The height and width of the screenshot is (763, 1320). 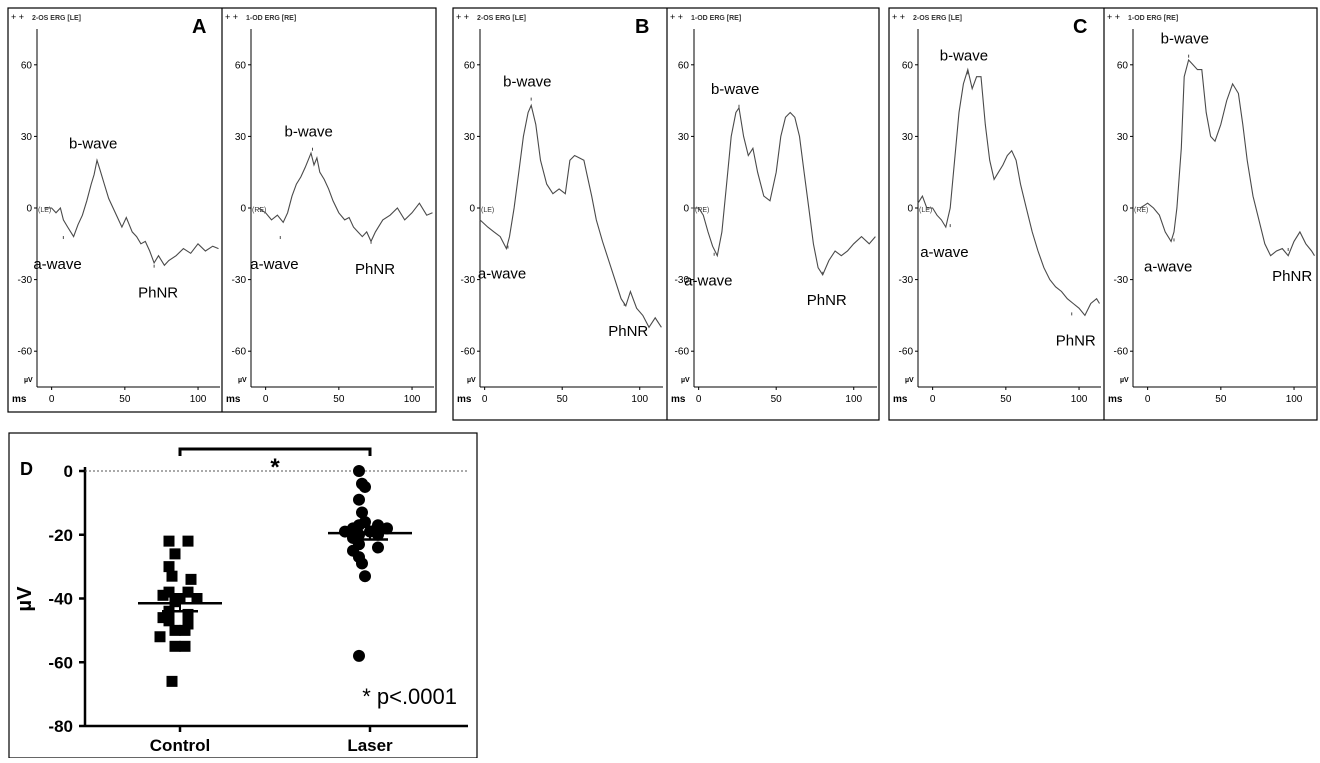 What do you see at coordinates (60, 599) in the screenshot?
I see `y-tick-label: -40` at bounding box center [60, 599].